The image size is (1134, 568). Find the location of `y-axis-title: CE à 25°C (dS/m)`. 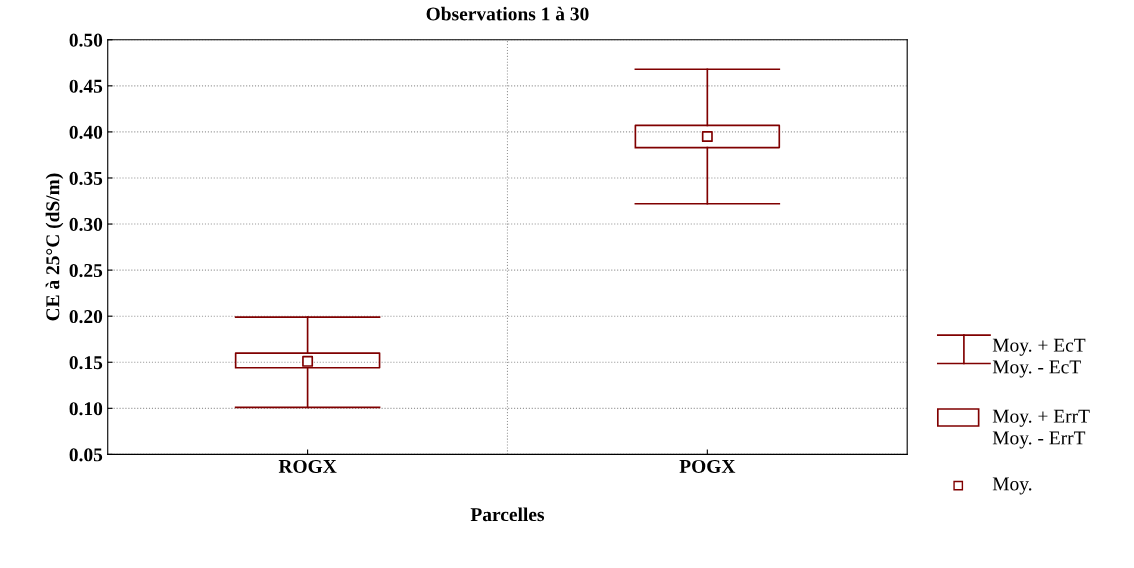

y-axis-title: CE à 25°C (dS/m) is located at coordinates (54, 247).